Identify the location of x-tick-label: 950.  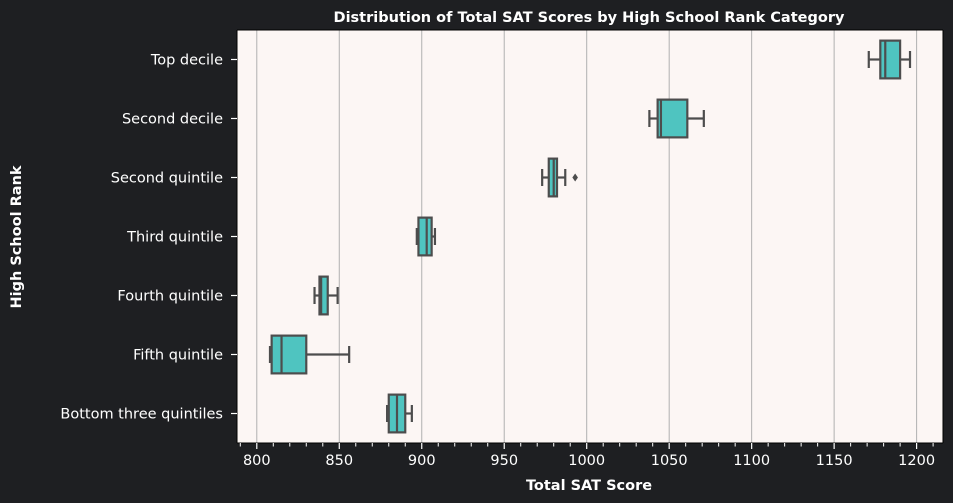
(504, 461).